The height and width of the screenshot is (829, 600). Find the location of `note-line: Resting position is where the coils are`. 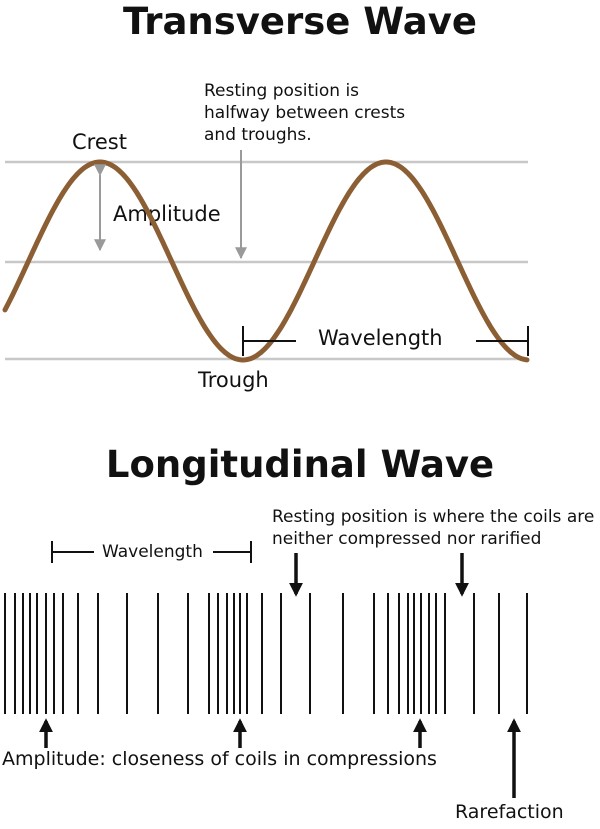

note-line: Resting position is where the coils are is located at coordinates (433, 517).